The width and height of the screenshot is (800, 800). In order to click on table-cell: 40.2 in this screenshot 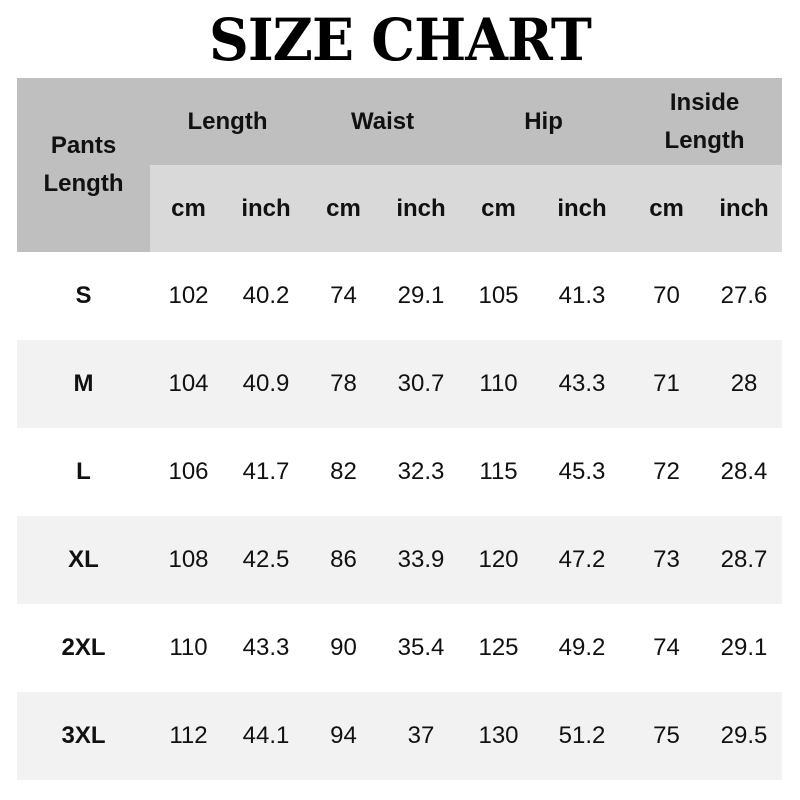, I will do `click(266, 295)`.